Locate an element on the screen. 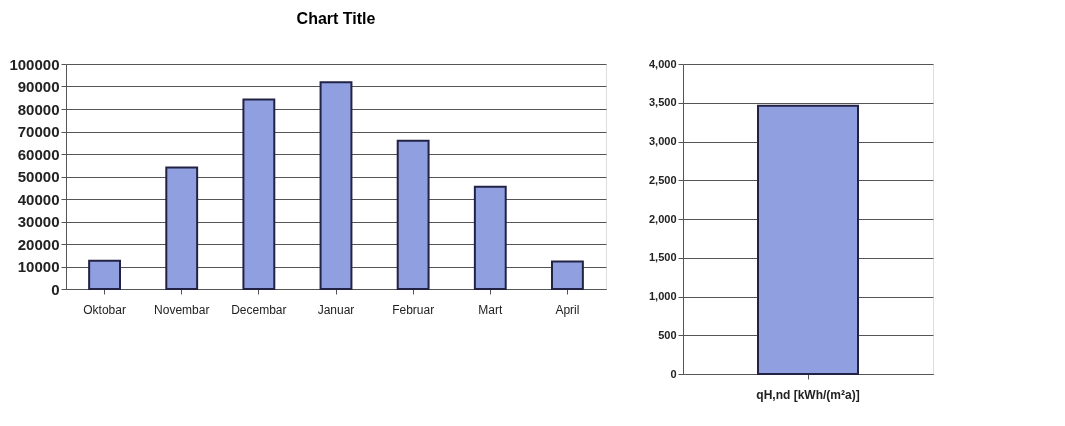 The image size is (1065, 426). y-tick-label: 1,500 is located at coordinates (662, 257).